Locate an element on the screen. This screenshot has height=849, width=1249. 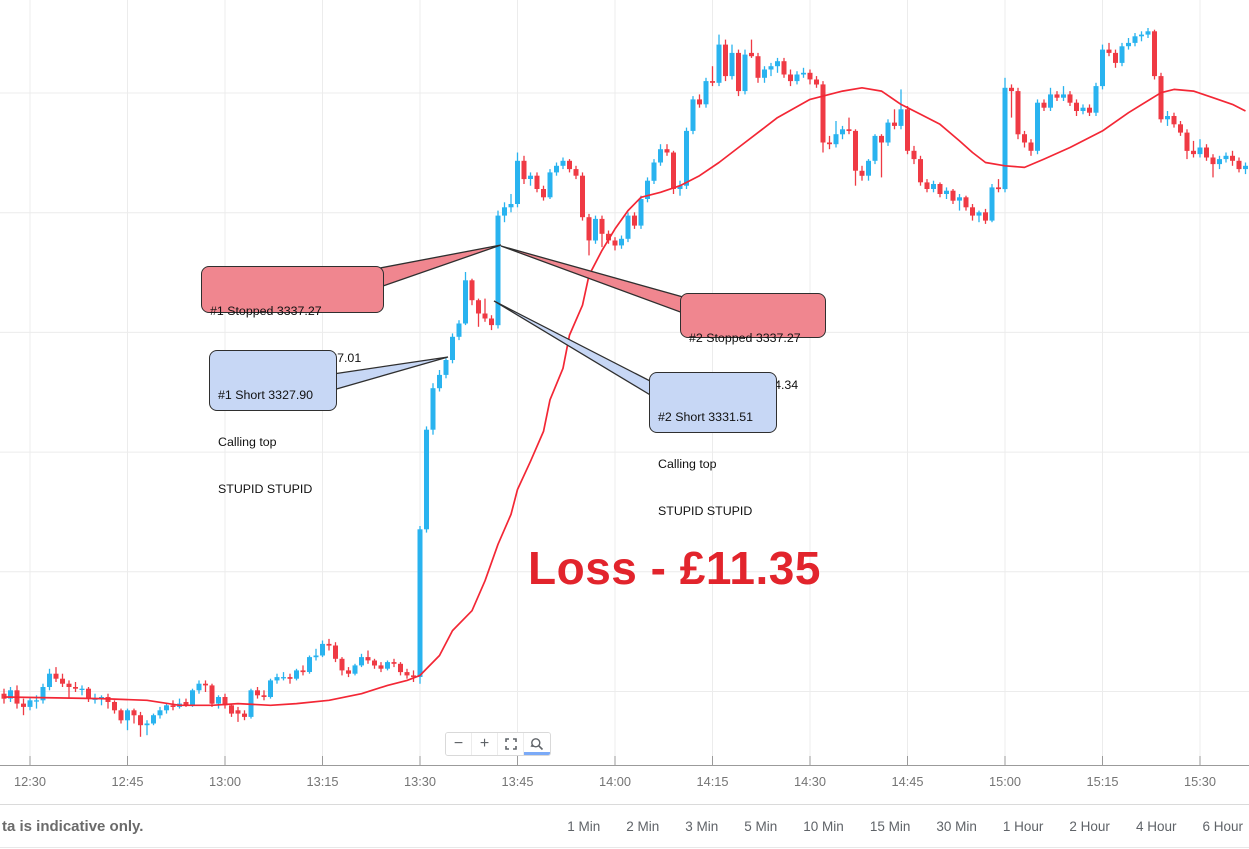
time-axis-label: 12:45 is located at coordinates (127, 781).